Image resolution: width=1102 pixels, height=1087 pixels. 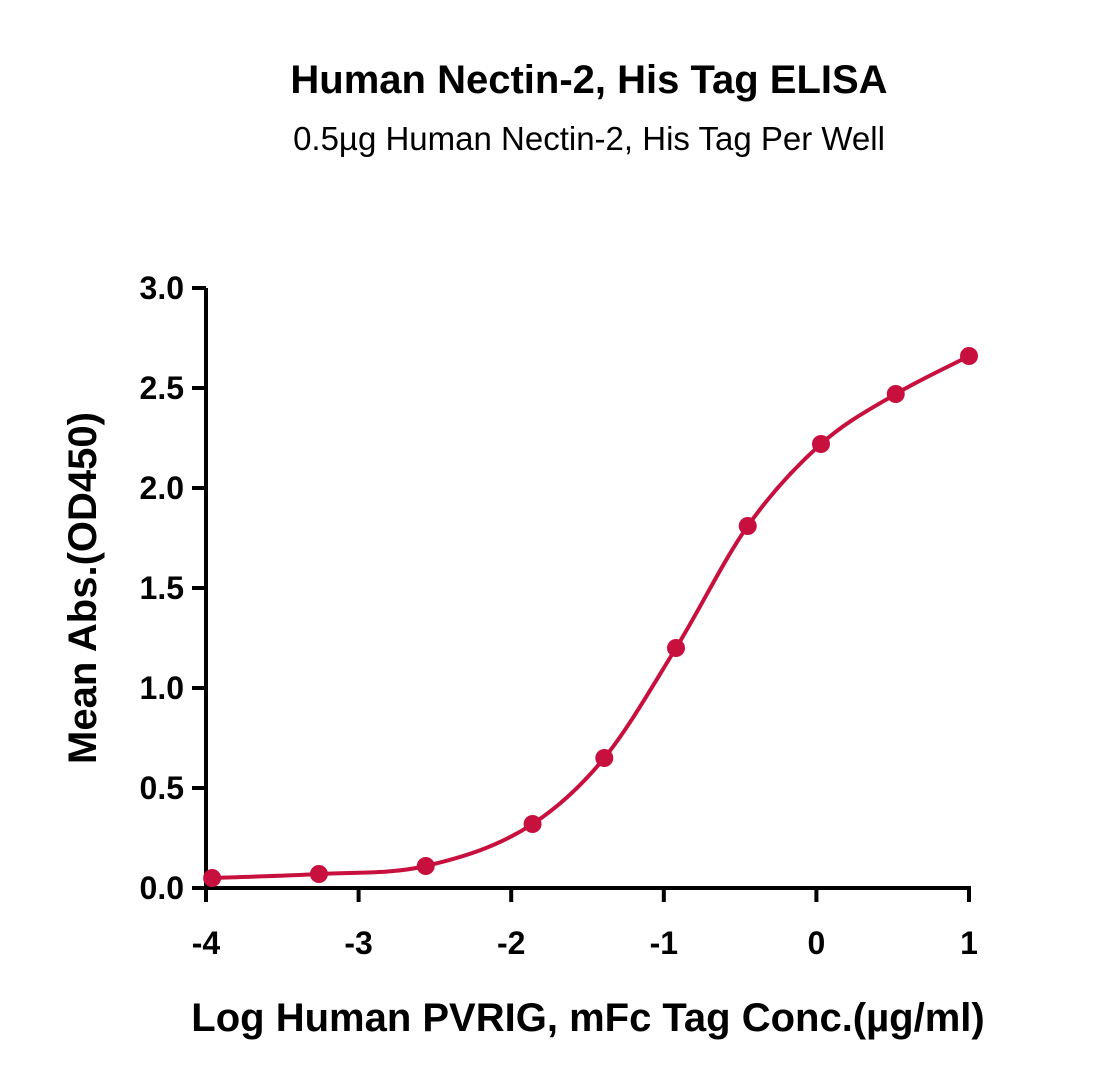 I want to click on y-tick-label: 2.0, so click(x=162, y=488).